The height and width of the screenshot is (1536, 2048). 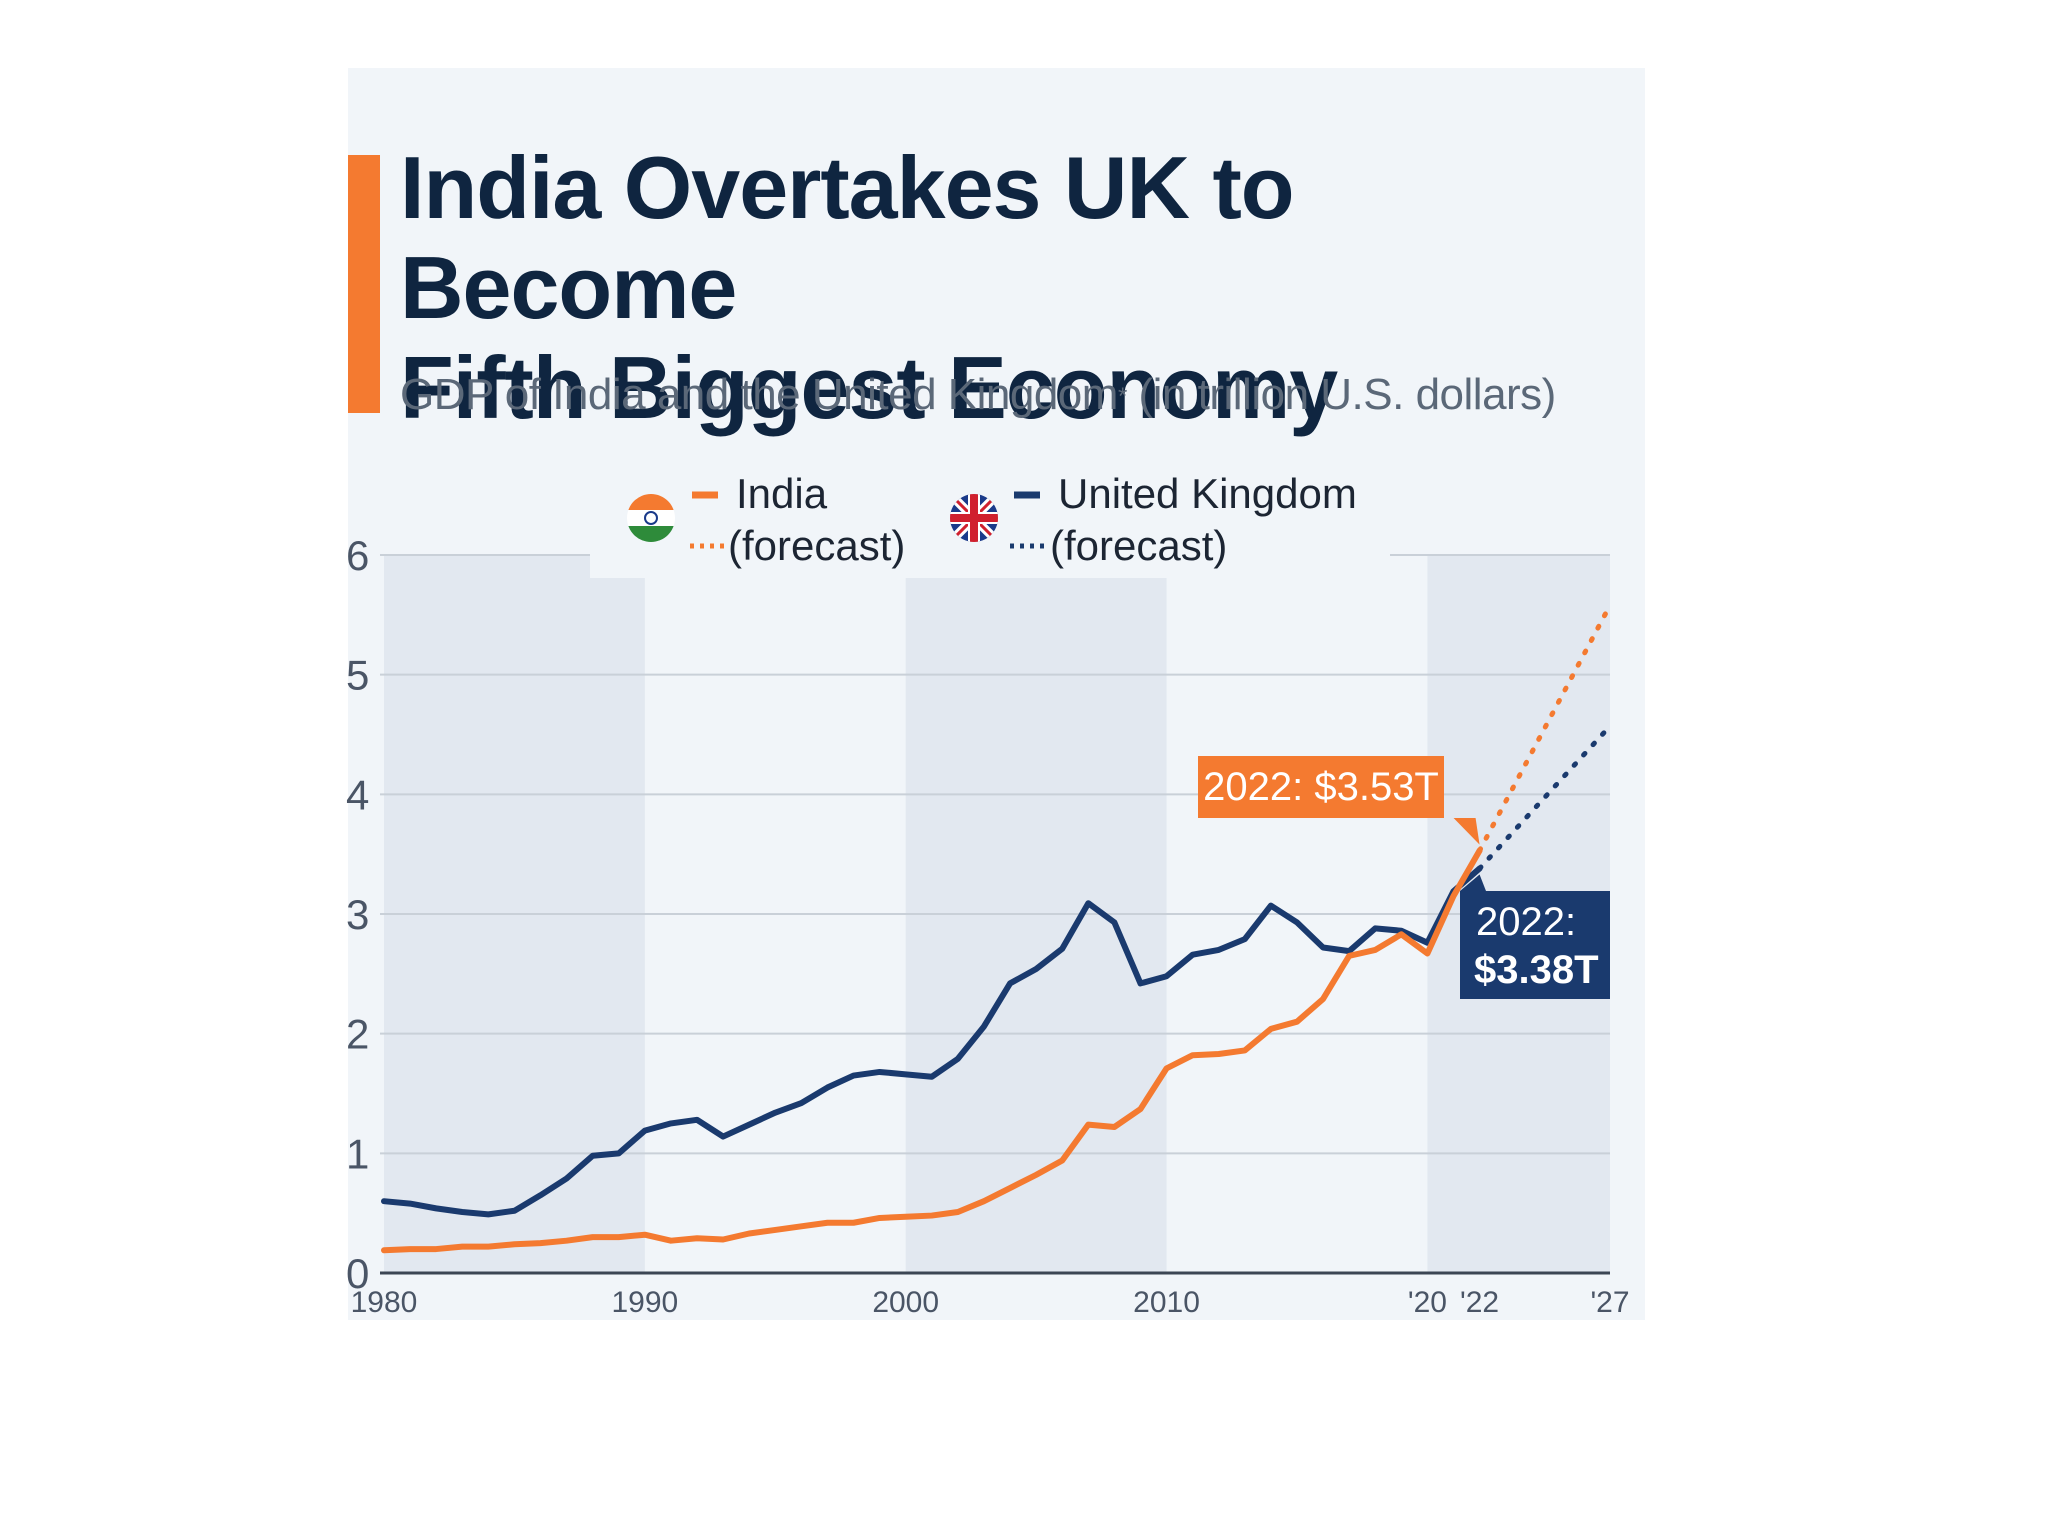 What do you see at coordinates (384, 1302) in the screenshot?
I see `x-tick-label-1980: 1980` at bounding box center [384, 1302].